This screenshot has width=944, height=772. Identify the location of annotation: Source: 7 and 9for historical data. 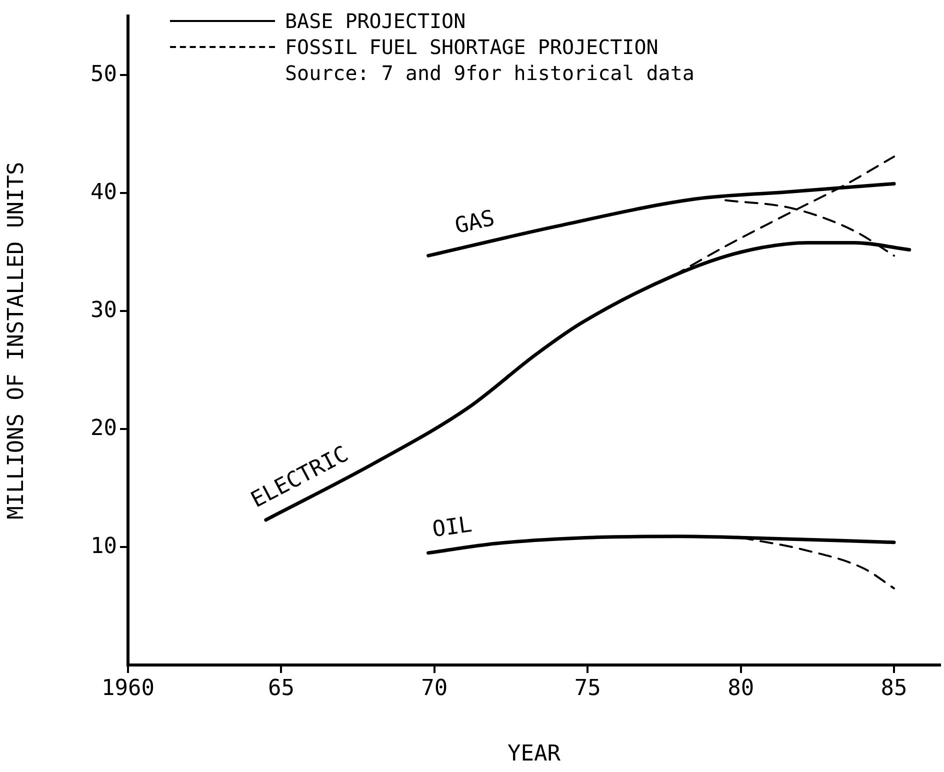
(489, 73).